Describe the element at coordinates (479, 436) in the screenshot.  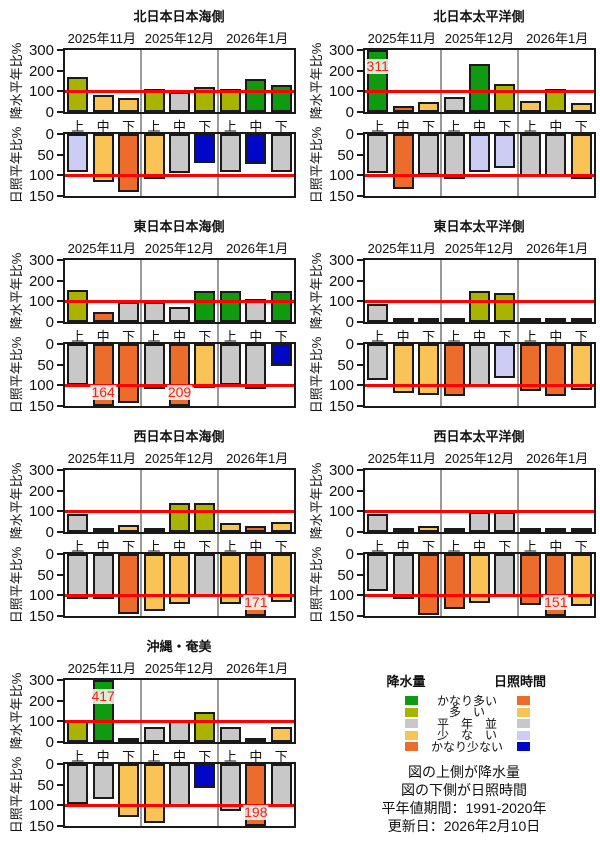
I see `panel-title: 西日本太平洋側` at that location.